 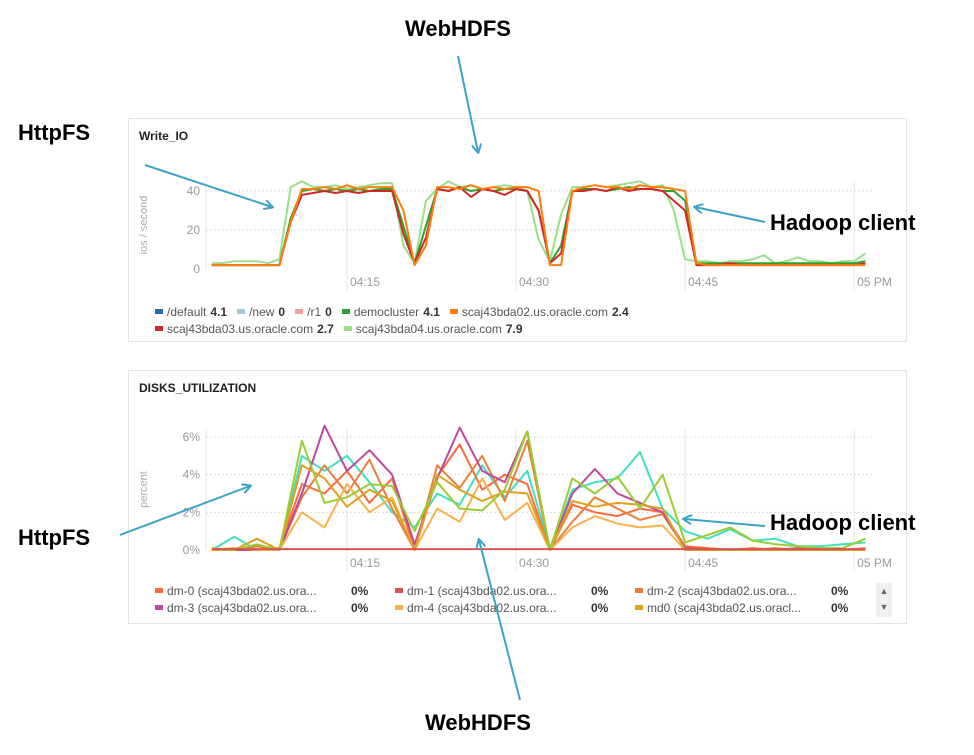 I want to click on legend-item: dm-0 (scaj43bda02.us.ora... 0%, so click(x=270, y=591).